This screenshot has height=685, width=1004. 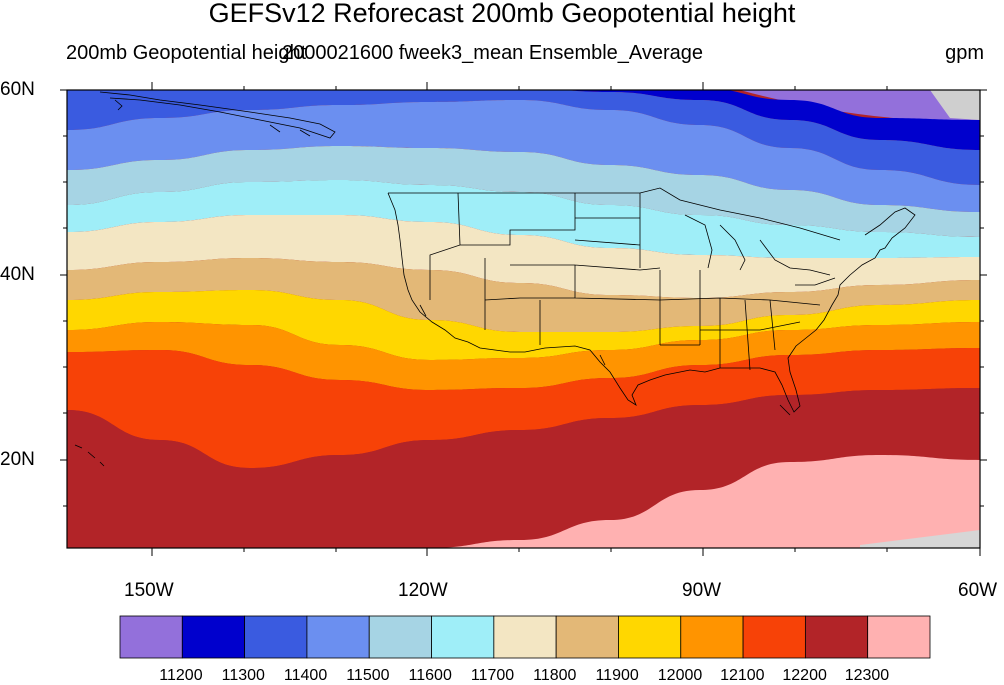 I want to click on colorbar-label: 12300, so click(x=867, y=675).